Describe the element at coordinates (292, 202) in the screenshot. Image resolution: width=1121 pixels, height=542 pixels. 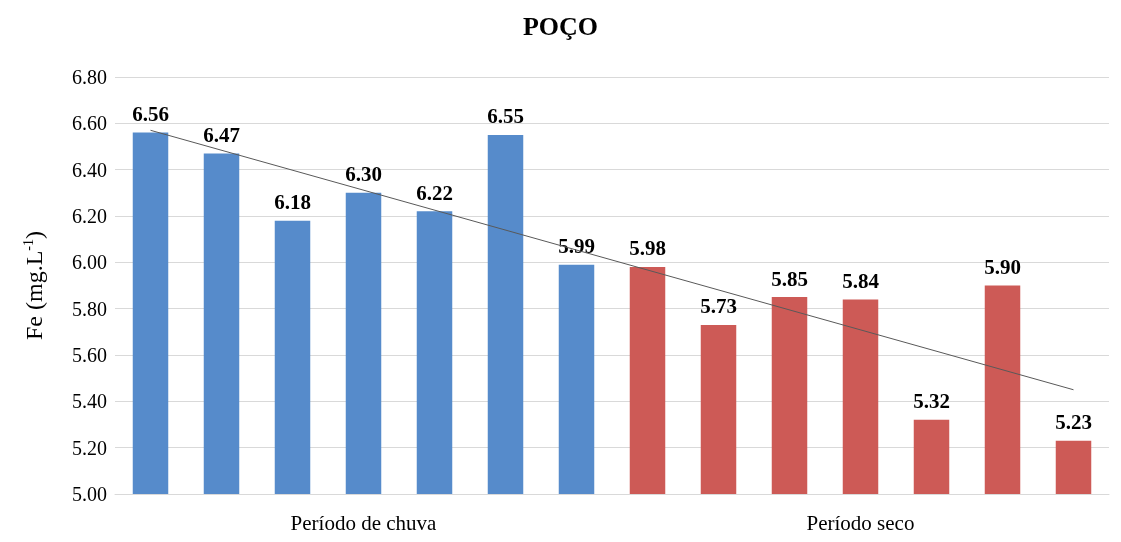
I see `data-label: 6.18` at that location.